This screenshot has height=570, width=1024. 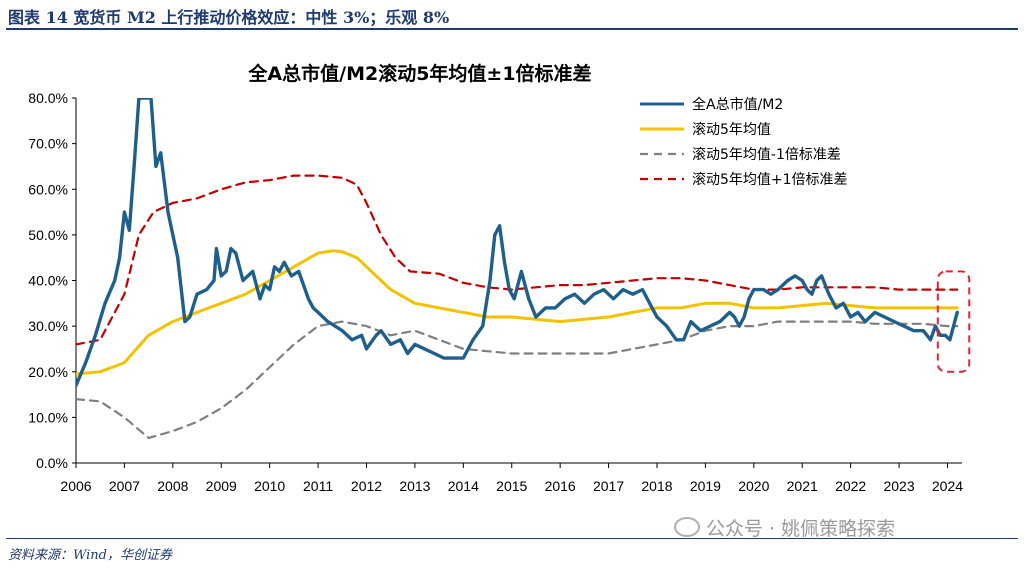 I want to click on y-tick-label: 40.0%, so click(x=48, y=281).